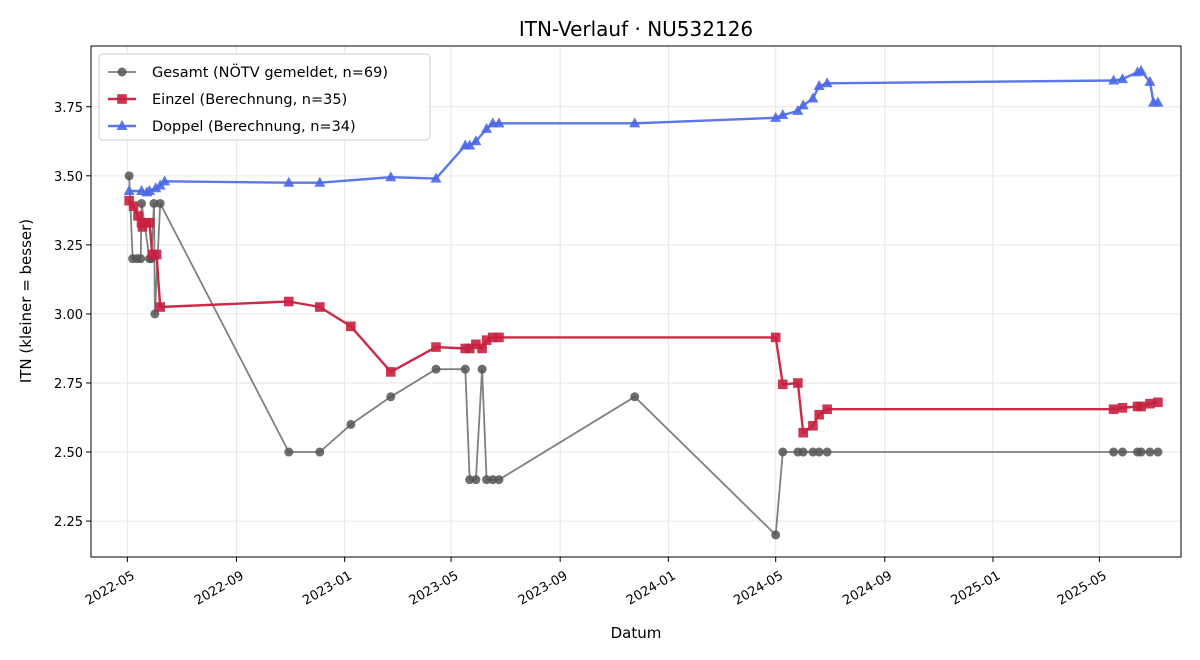 The image size is (1200, 660). I want to click on legend-box, so click(264, 97).